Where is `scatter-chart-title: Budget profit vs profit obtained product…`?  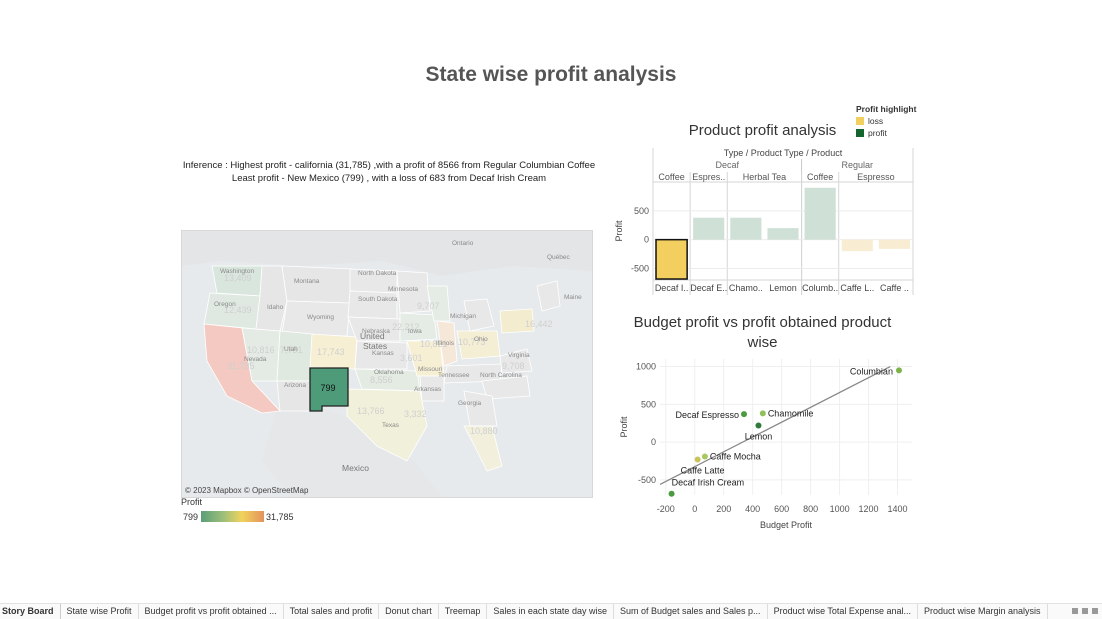 scatter-chart-title: Budget profit vs profit obtained product… is located at coordinates (762, 333).